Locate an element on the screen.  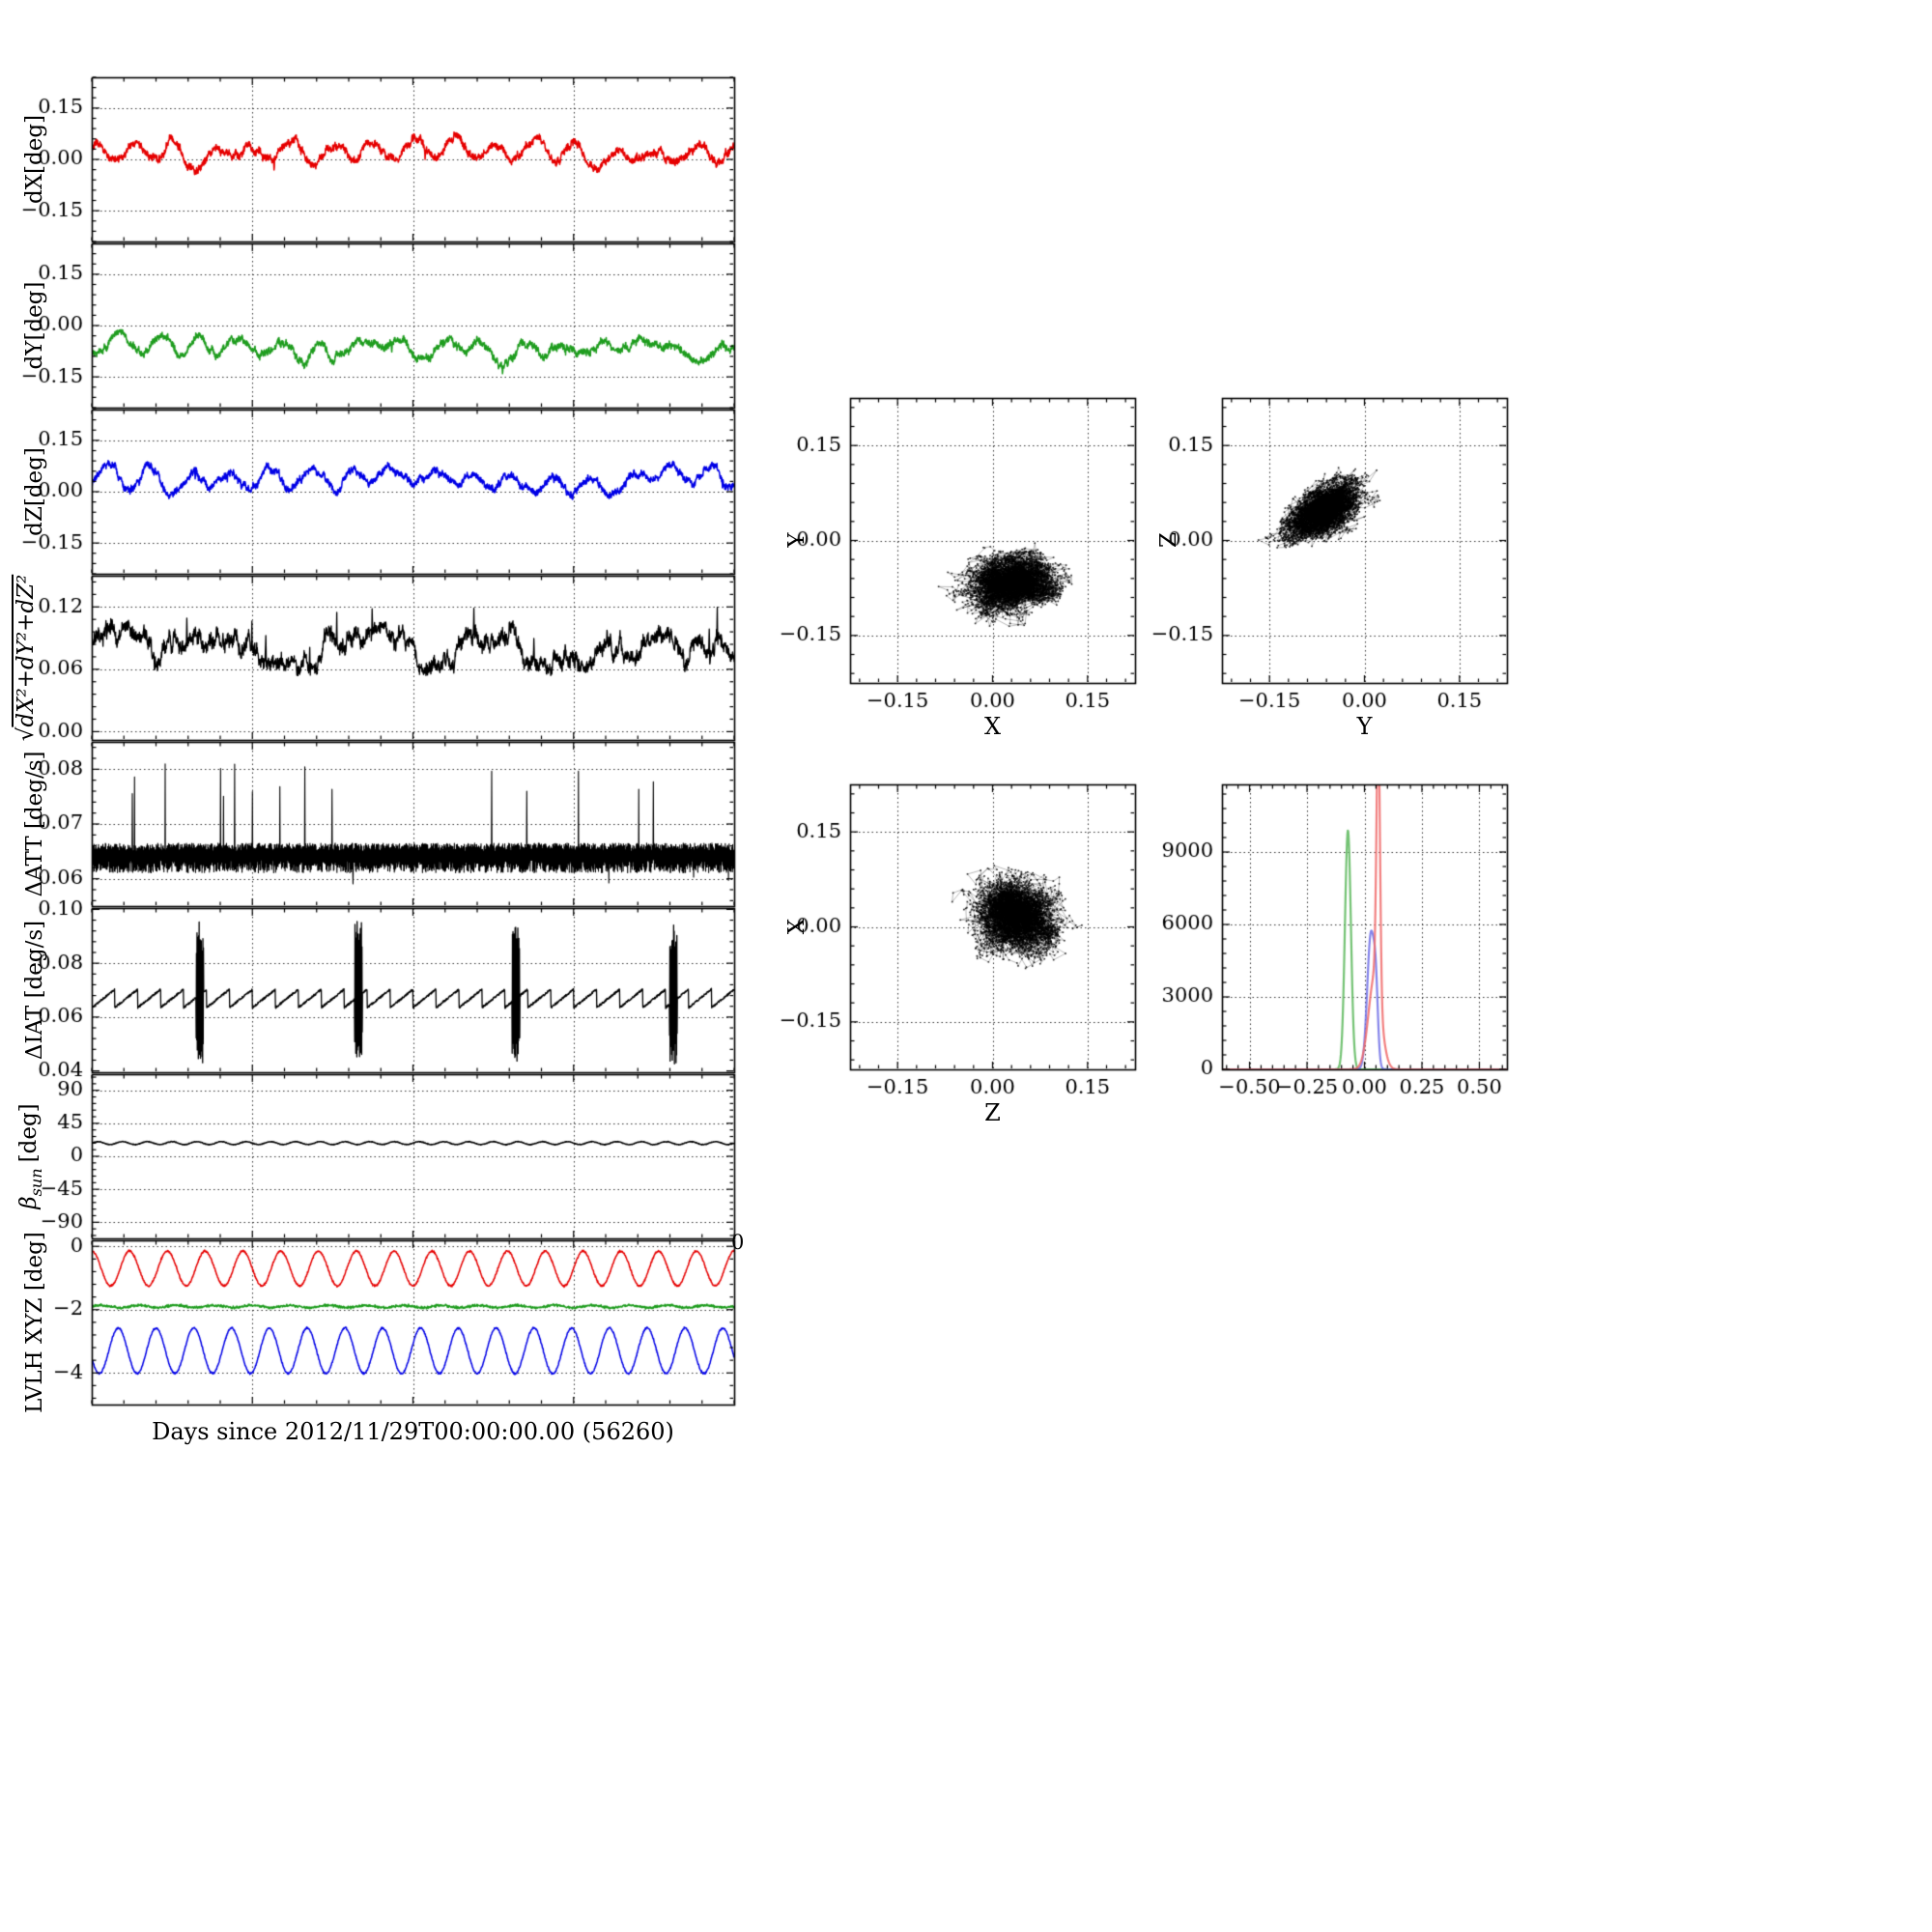
subplot-datt is located at coordinates (413, 824).